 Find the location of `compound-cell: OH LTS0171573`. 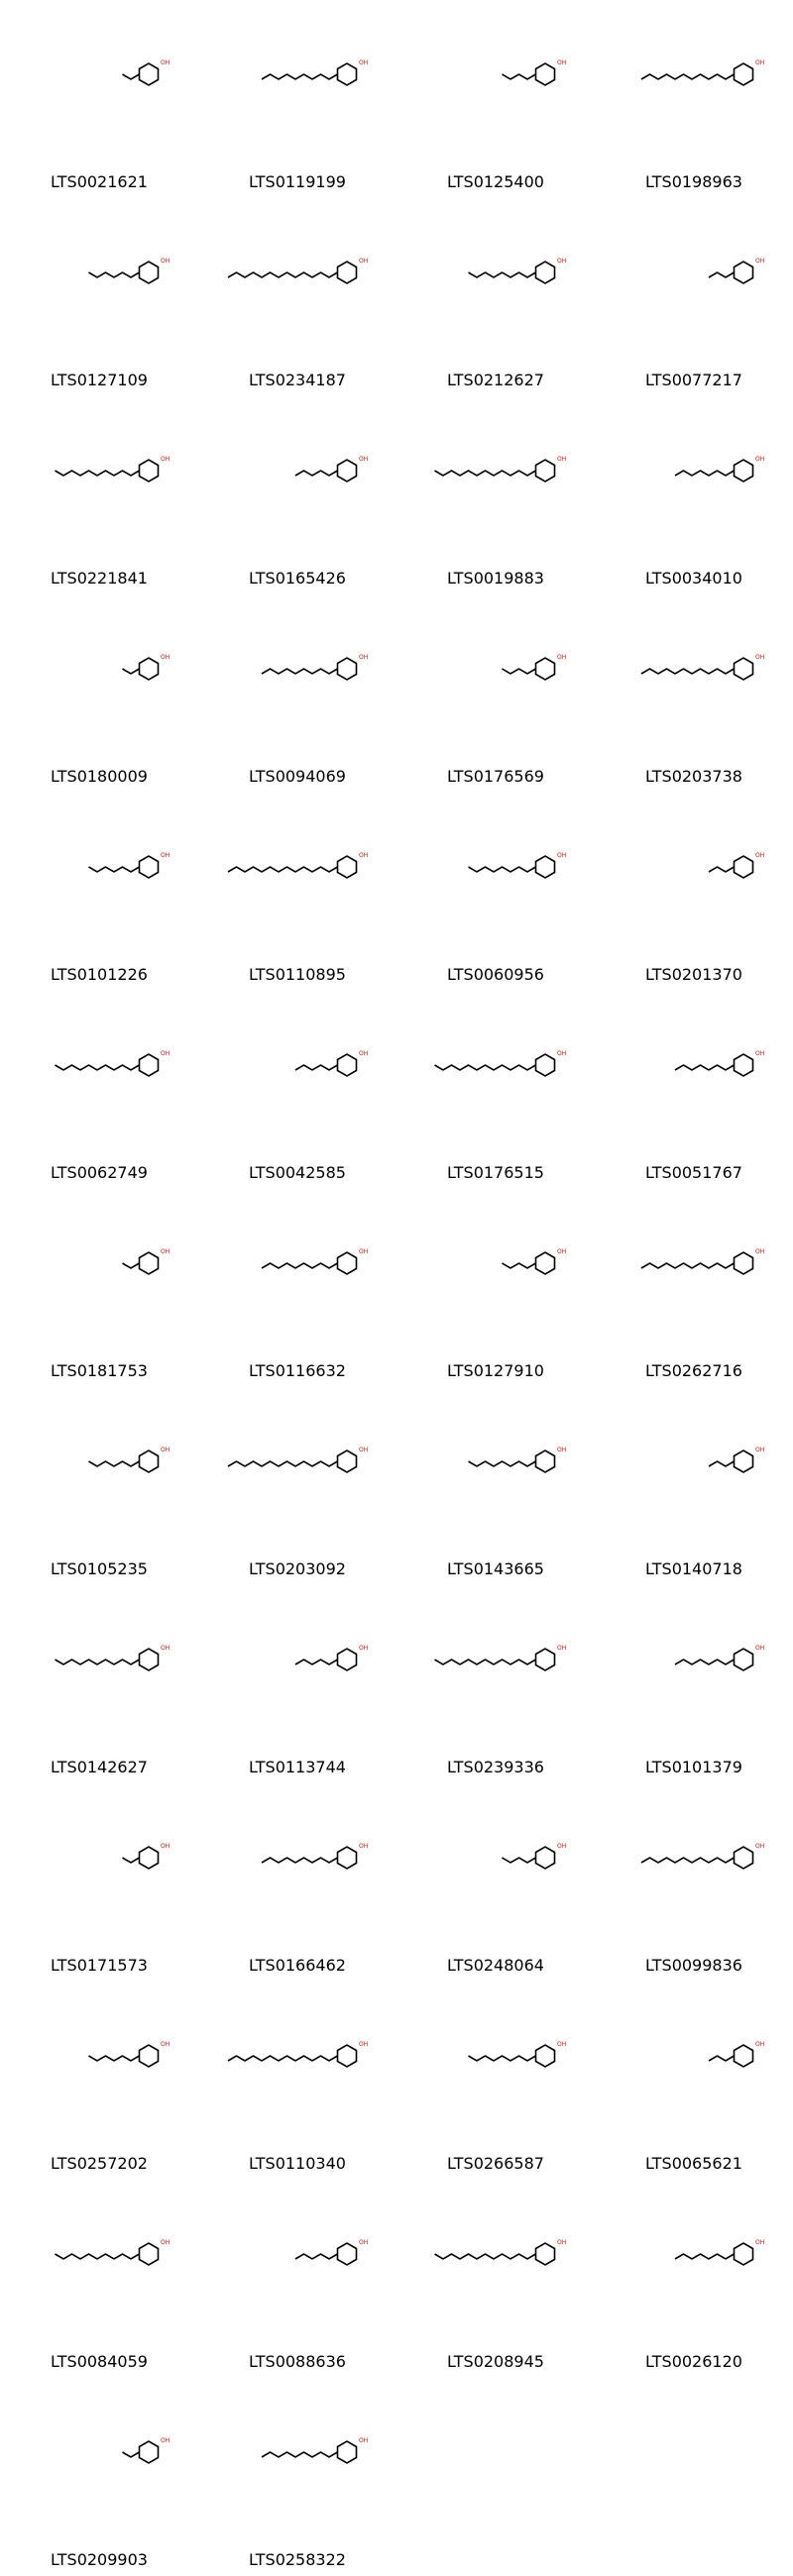

compound-cell: OH LTS0171573 is located at coordinates (99, 1882).